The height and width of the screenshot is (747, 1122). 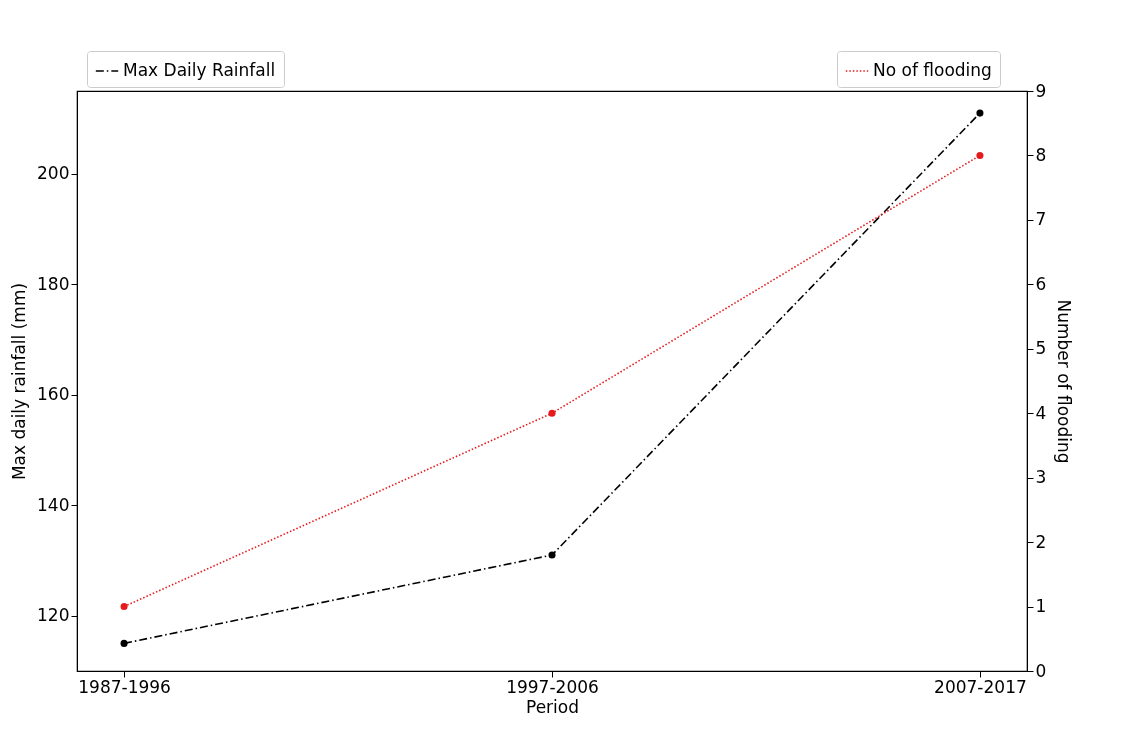 I want to click on x-tick-label: 1987-1996, so click(x=124, y=686).